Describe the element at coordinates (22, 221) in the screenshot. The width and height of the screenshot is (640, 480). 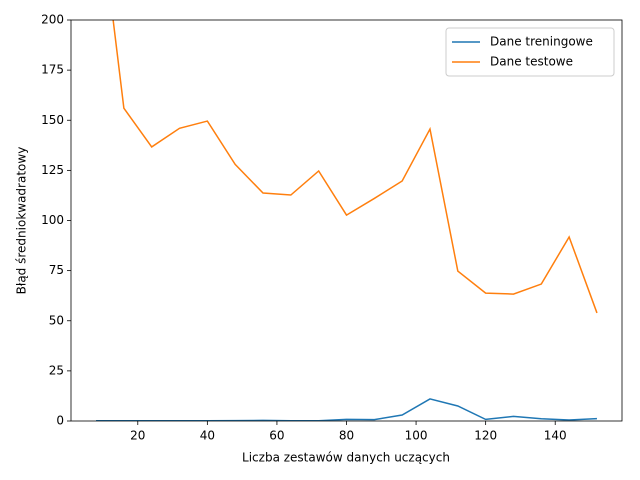
I see `y-axis-label: Błąd średniokwadratowy` at that location.